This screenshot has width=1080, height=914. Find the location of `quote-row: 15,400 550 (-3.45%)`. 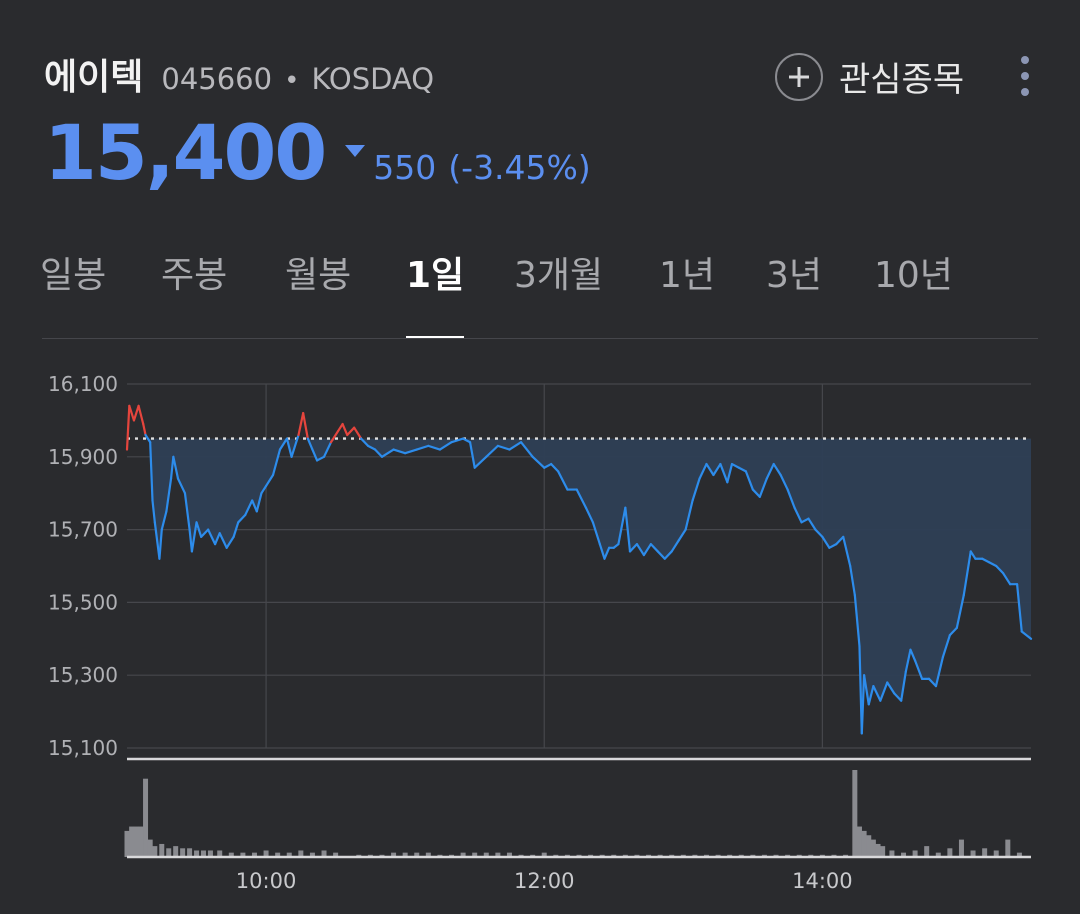

quote-row: 15,400 550 (-3.45%) is located at coordinates (317, 152).